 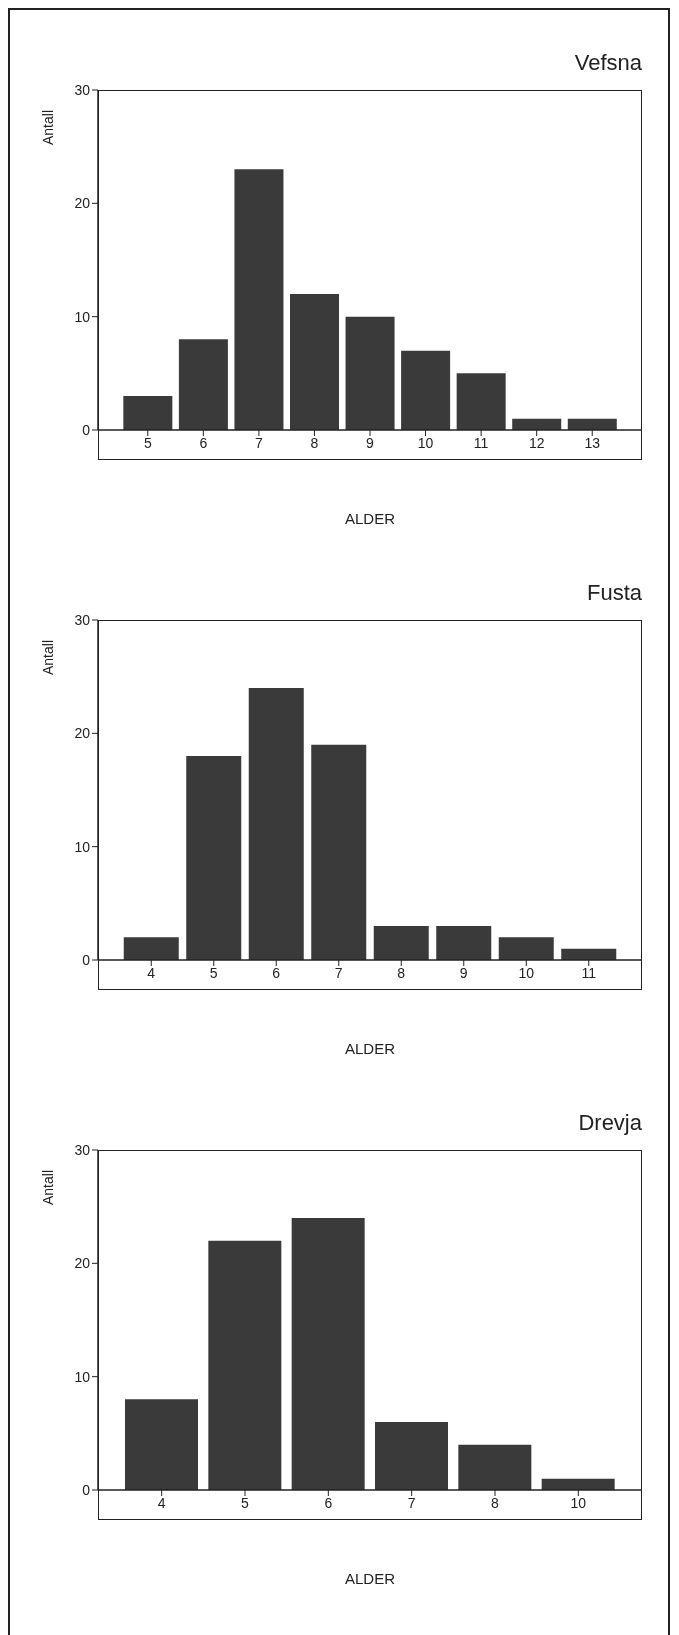 I want to click on x-tick-label: 13, so click(x=592, y=442).